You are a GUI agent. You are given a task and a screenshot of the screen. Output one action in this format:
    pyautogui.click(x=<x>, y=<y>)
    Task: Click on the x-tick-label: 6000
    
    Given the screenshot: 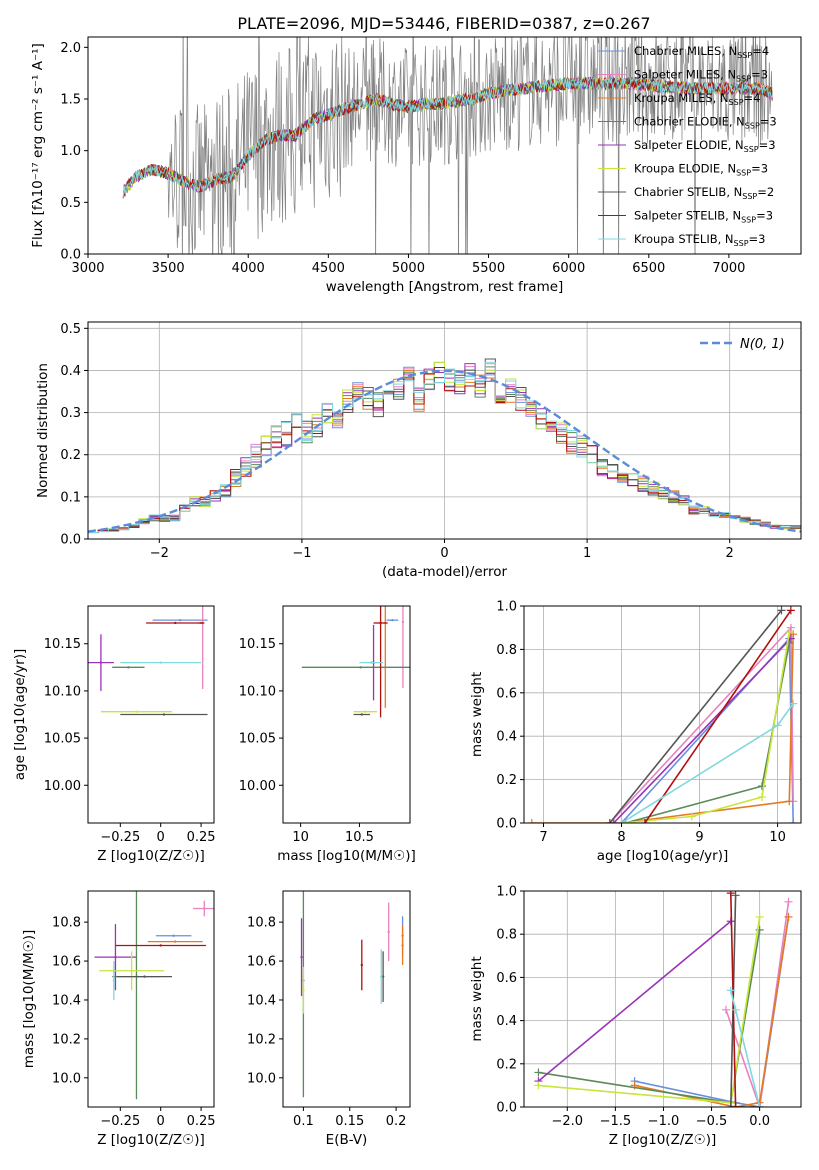 What is the action you would take?
    pyautogui.click(x=568, y=268)
    